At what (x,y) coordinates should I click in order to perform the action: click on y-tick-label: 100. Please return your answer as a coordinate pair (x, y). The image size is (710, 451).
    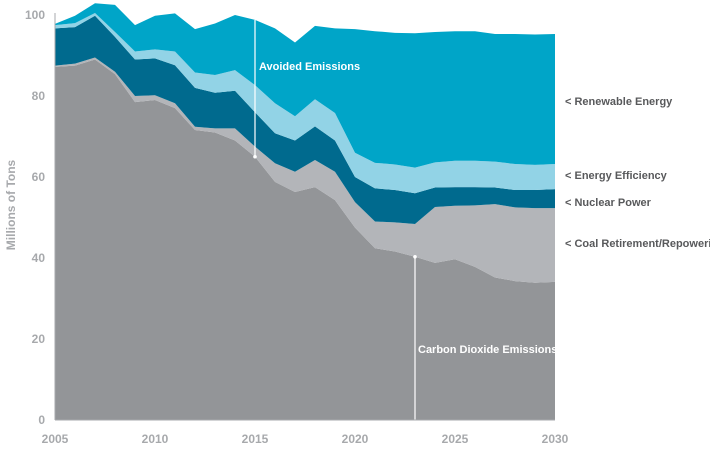
    Looking at the image, I should click on (35, 15).